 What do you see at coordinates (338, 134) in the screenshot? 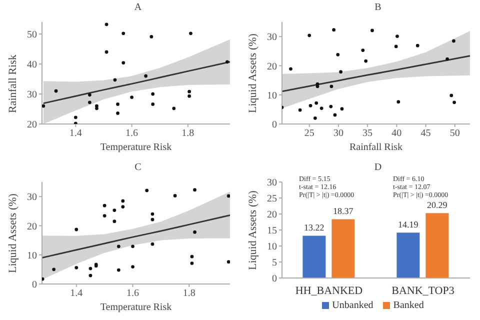
I see `x-tick-label: 30` at bounding box center [338, 134].